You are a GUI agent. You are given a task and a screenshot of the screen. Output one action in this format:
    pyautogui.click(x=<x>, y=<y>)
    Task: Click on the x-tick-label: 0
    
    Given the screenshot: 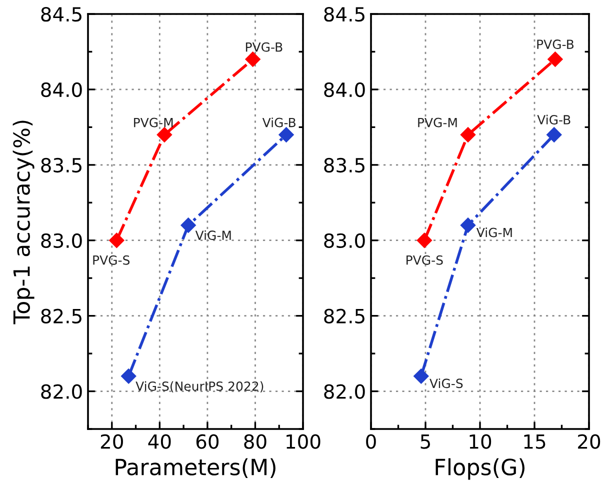 What is the action you would take?
    pyautogui.click(x=371, y=441)
    